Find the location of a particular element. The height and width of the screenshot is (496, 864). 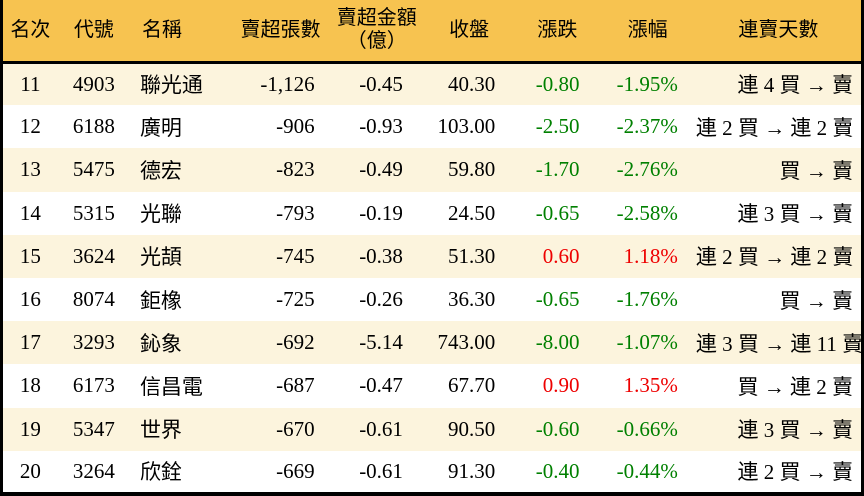

cell-change: -0.80 is located at coordinates (557, 83).